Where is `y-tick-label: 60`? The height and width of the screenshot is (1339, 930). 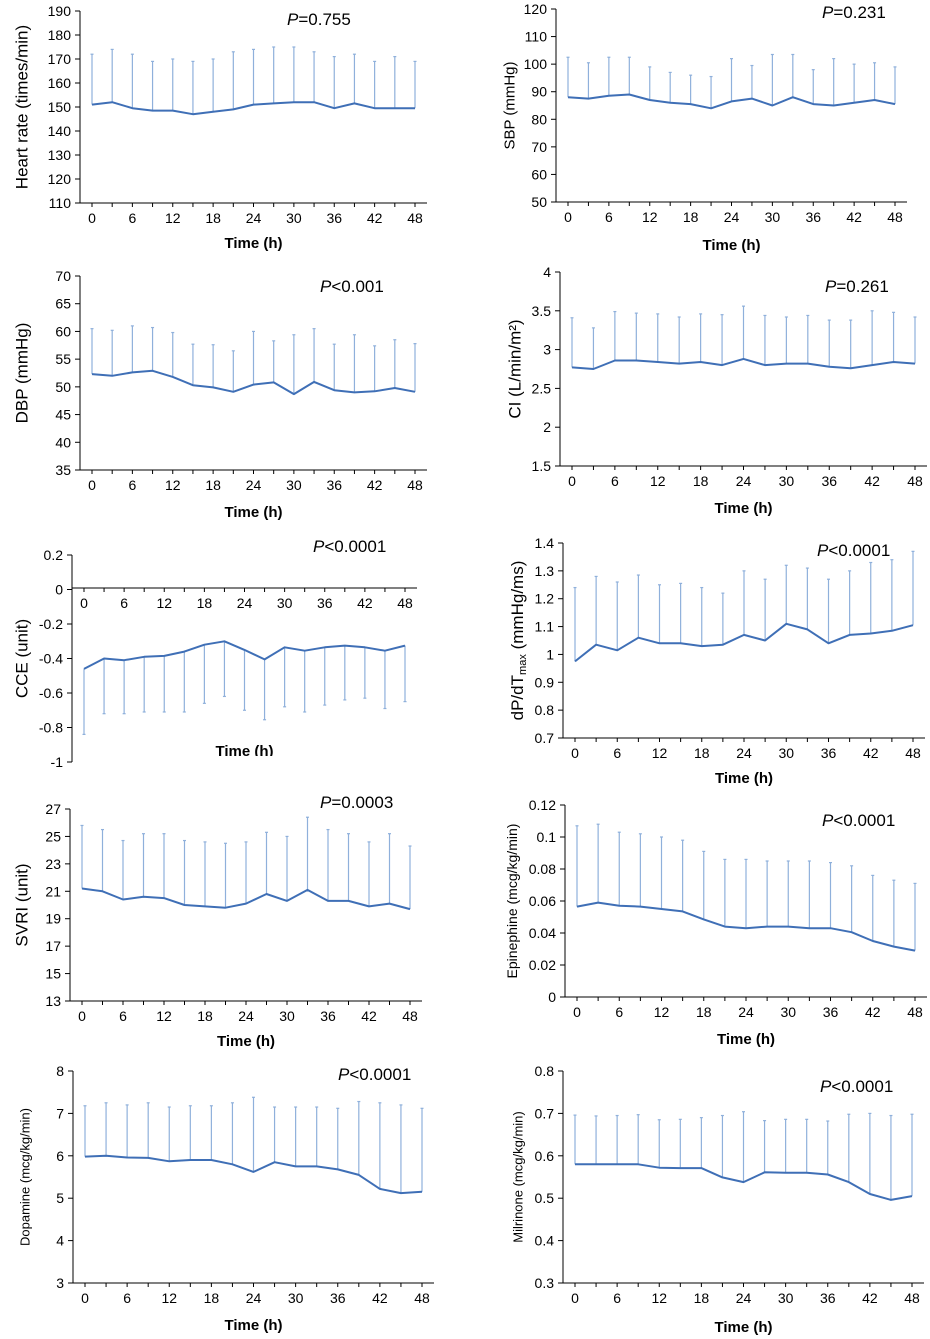
y-tick-label: 60 is located at coordinates (63, 331).